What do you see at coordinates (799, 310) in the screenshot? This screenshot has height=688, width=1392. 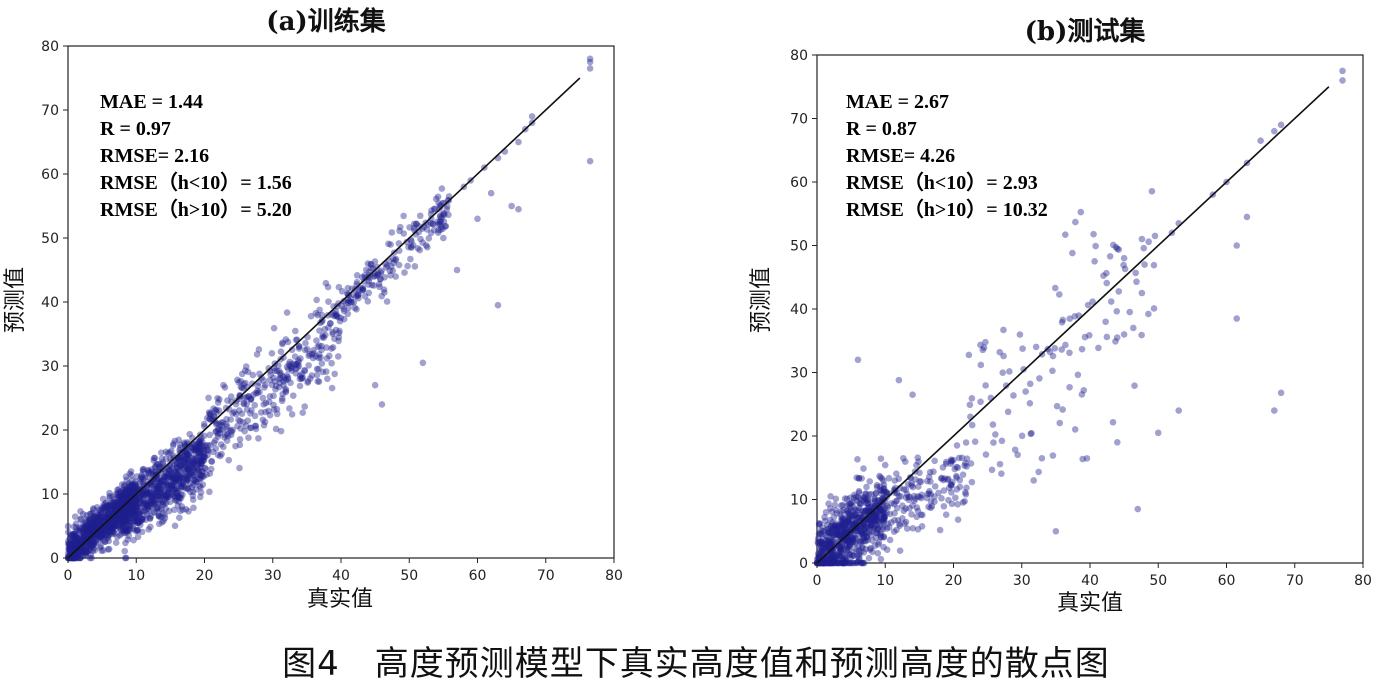 I see `y-tick-label: 40` at bounding box center [799, 310].